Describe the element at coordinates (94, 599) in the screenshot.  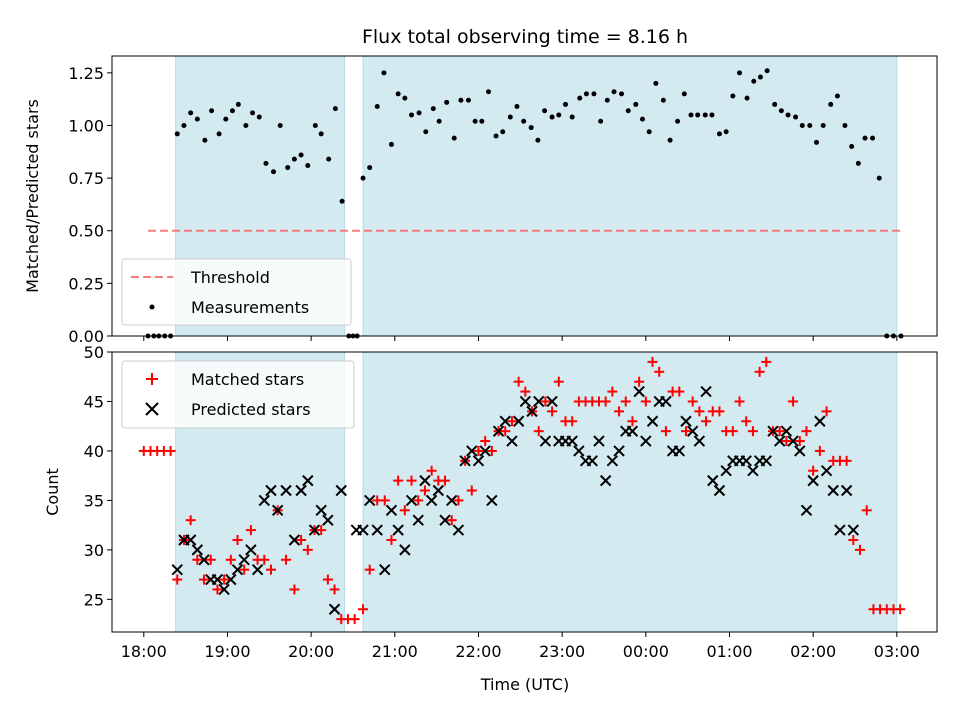
I see `y-tick-label: 25` at that location.